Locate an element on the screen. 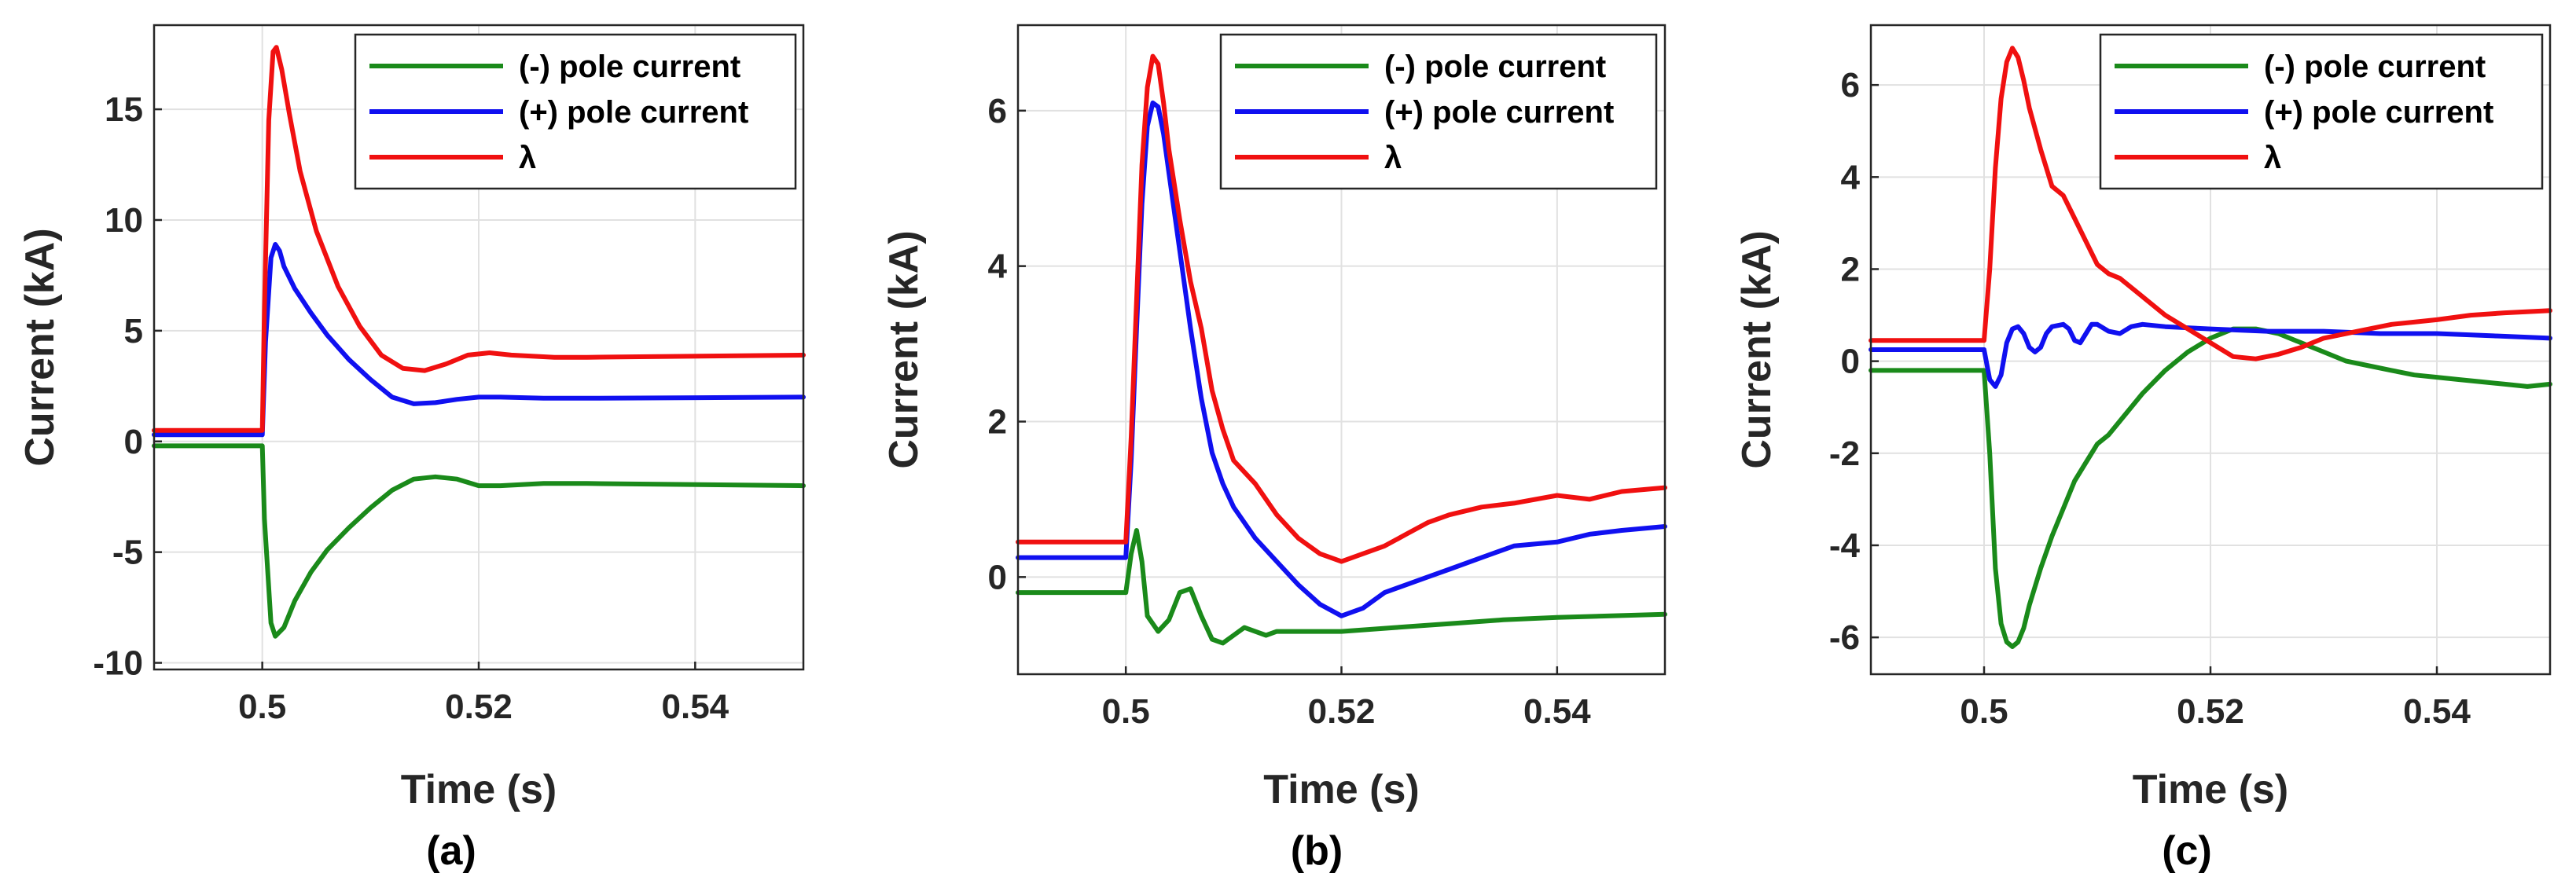  y-tick-label-a: 0 is located at coordinates (133, 442).